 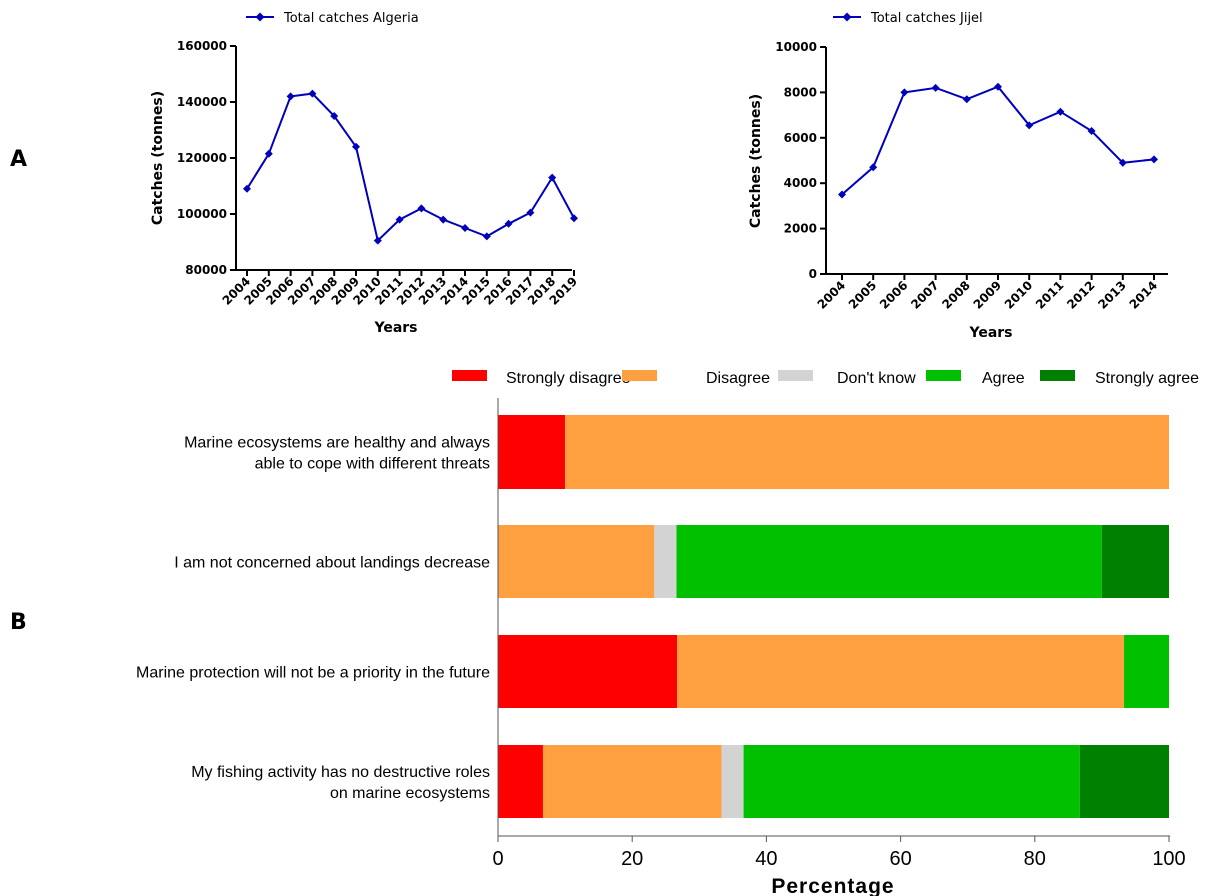 I want to click on legend-label: Strongly disagree, so click(x=568, y=378).